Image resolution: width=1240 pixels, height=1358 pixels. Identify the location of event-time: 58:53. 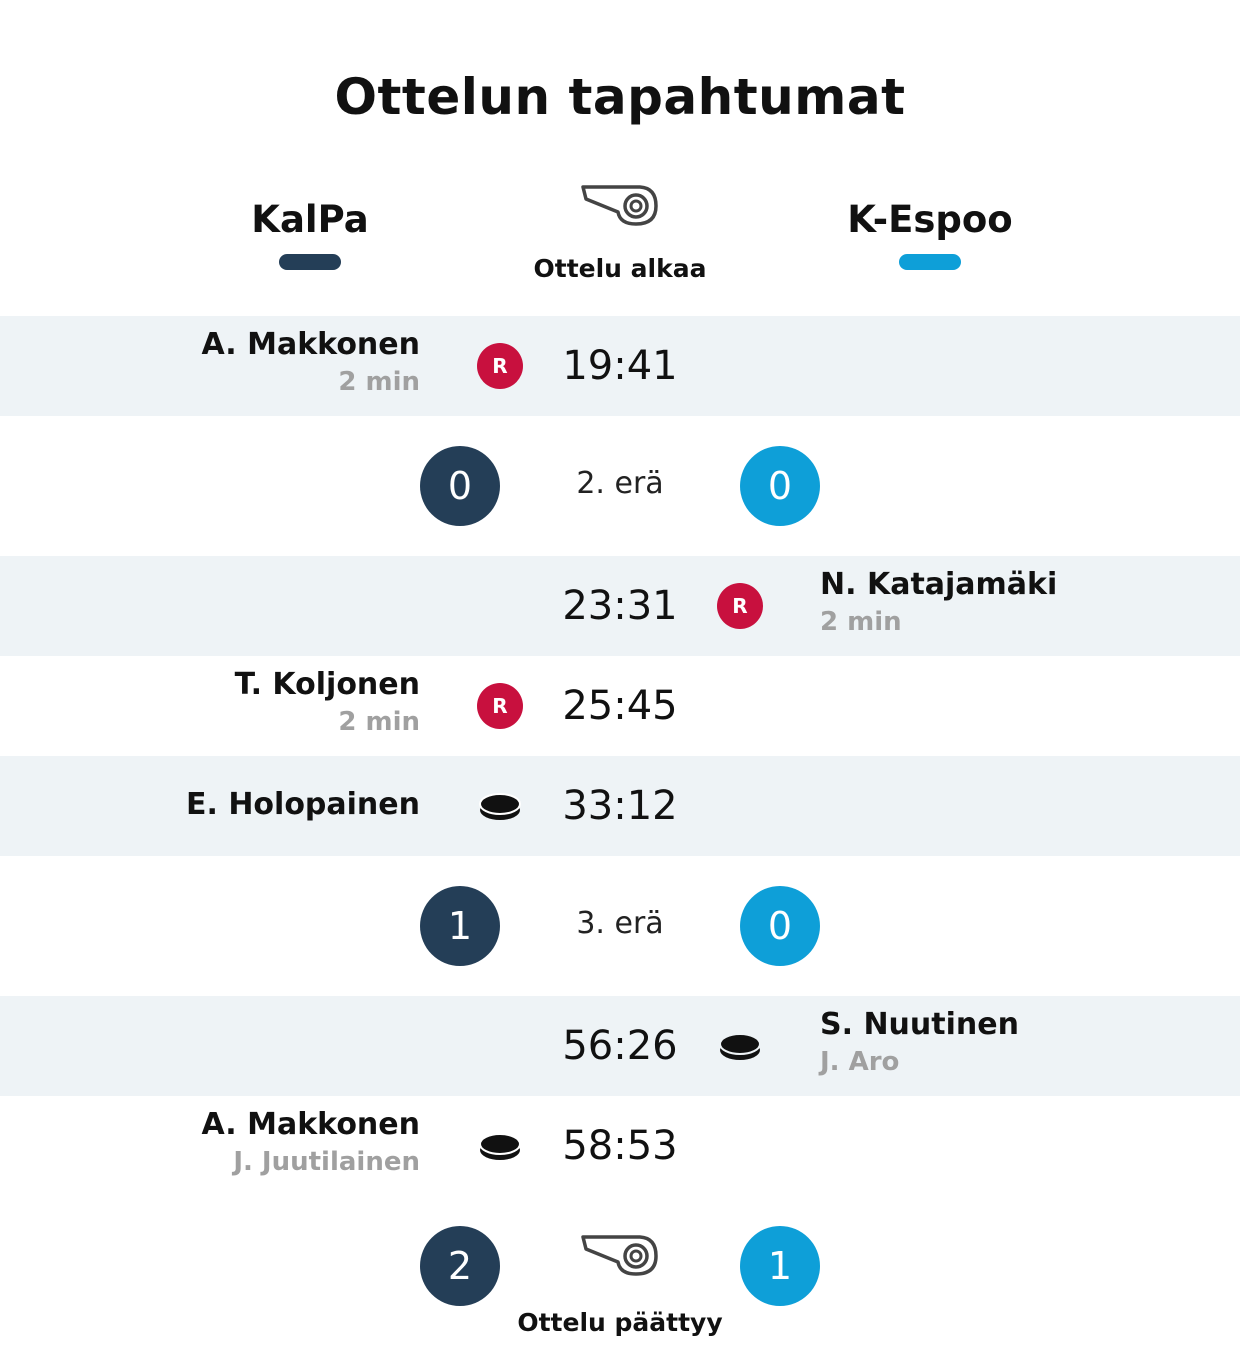
(620, 1146).